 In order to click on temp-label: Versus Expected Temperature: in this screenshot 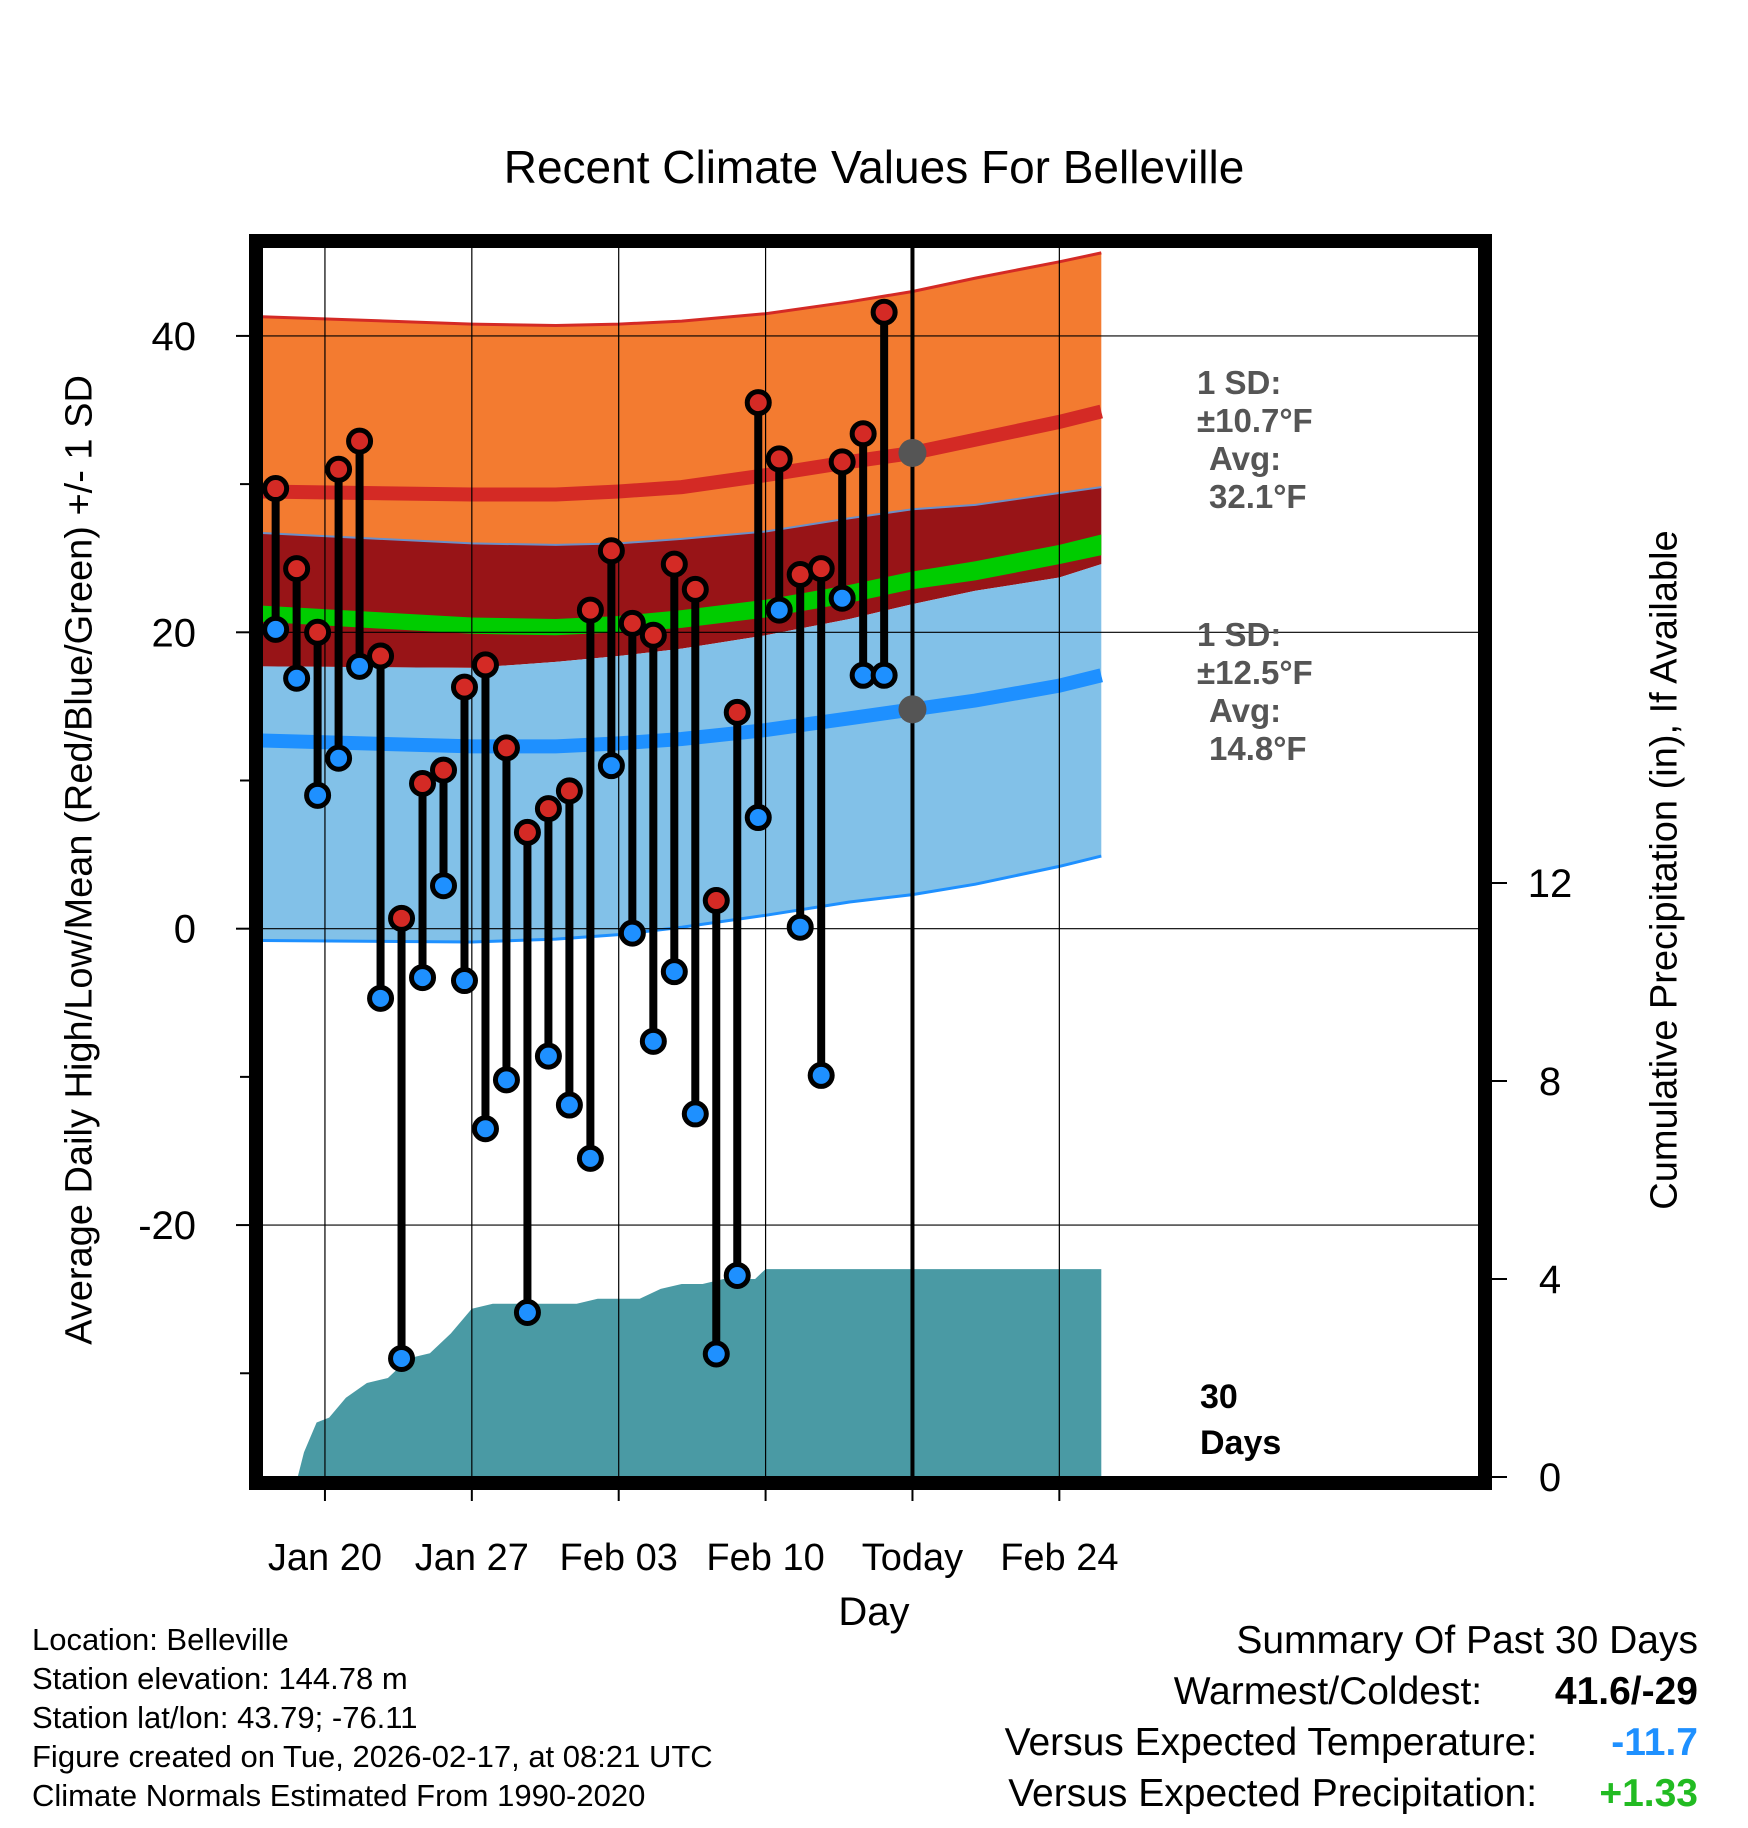, I will do `click(1271, 1742)`.